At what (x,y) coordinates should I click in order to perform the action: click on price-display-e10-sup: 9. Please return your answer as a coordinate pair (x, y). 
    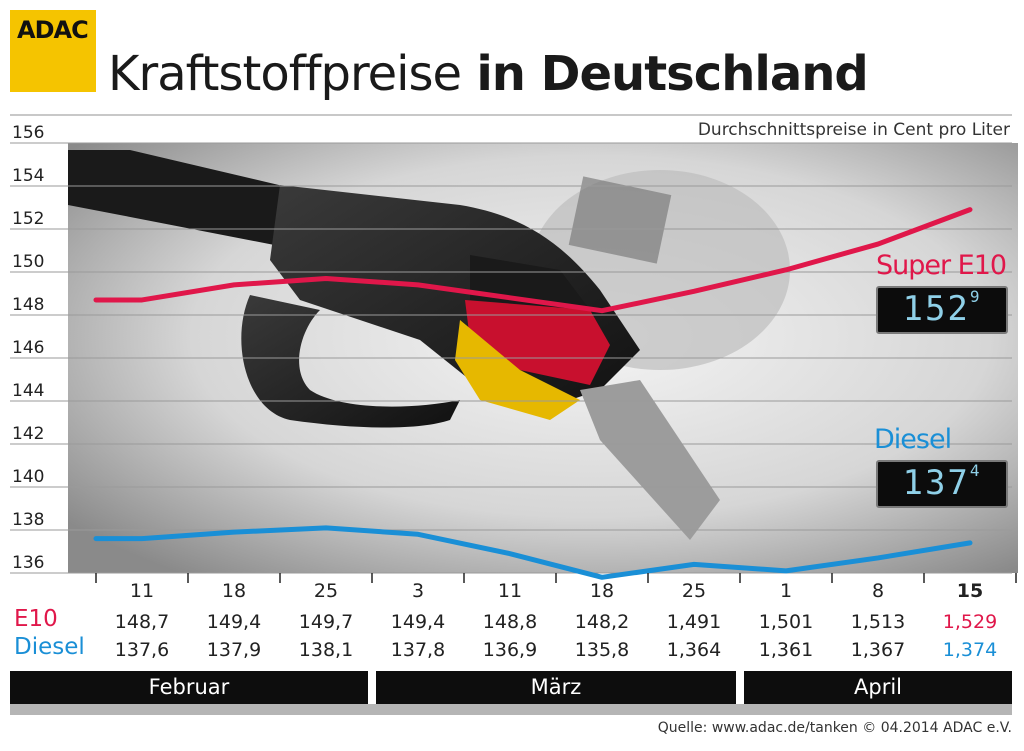
    Looking at the image, I should click on (975, 296).